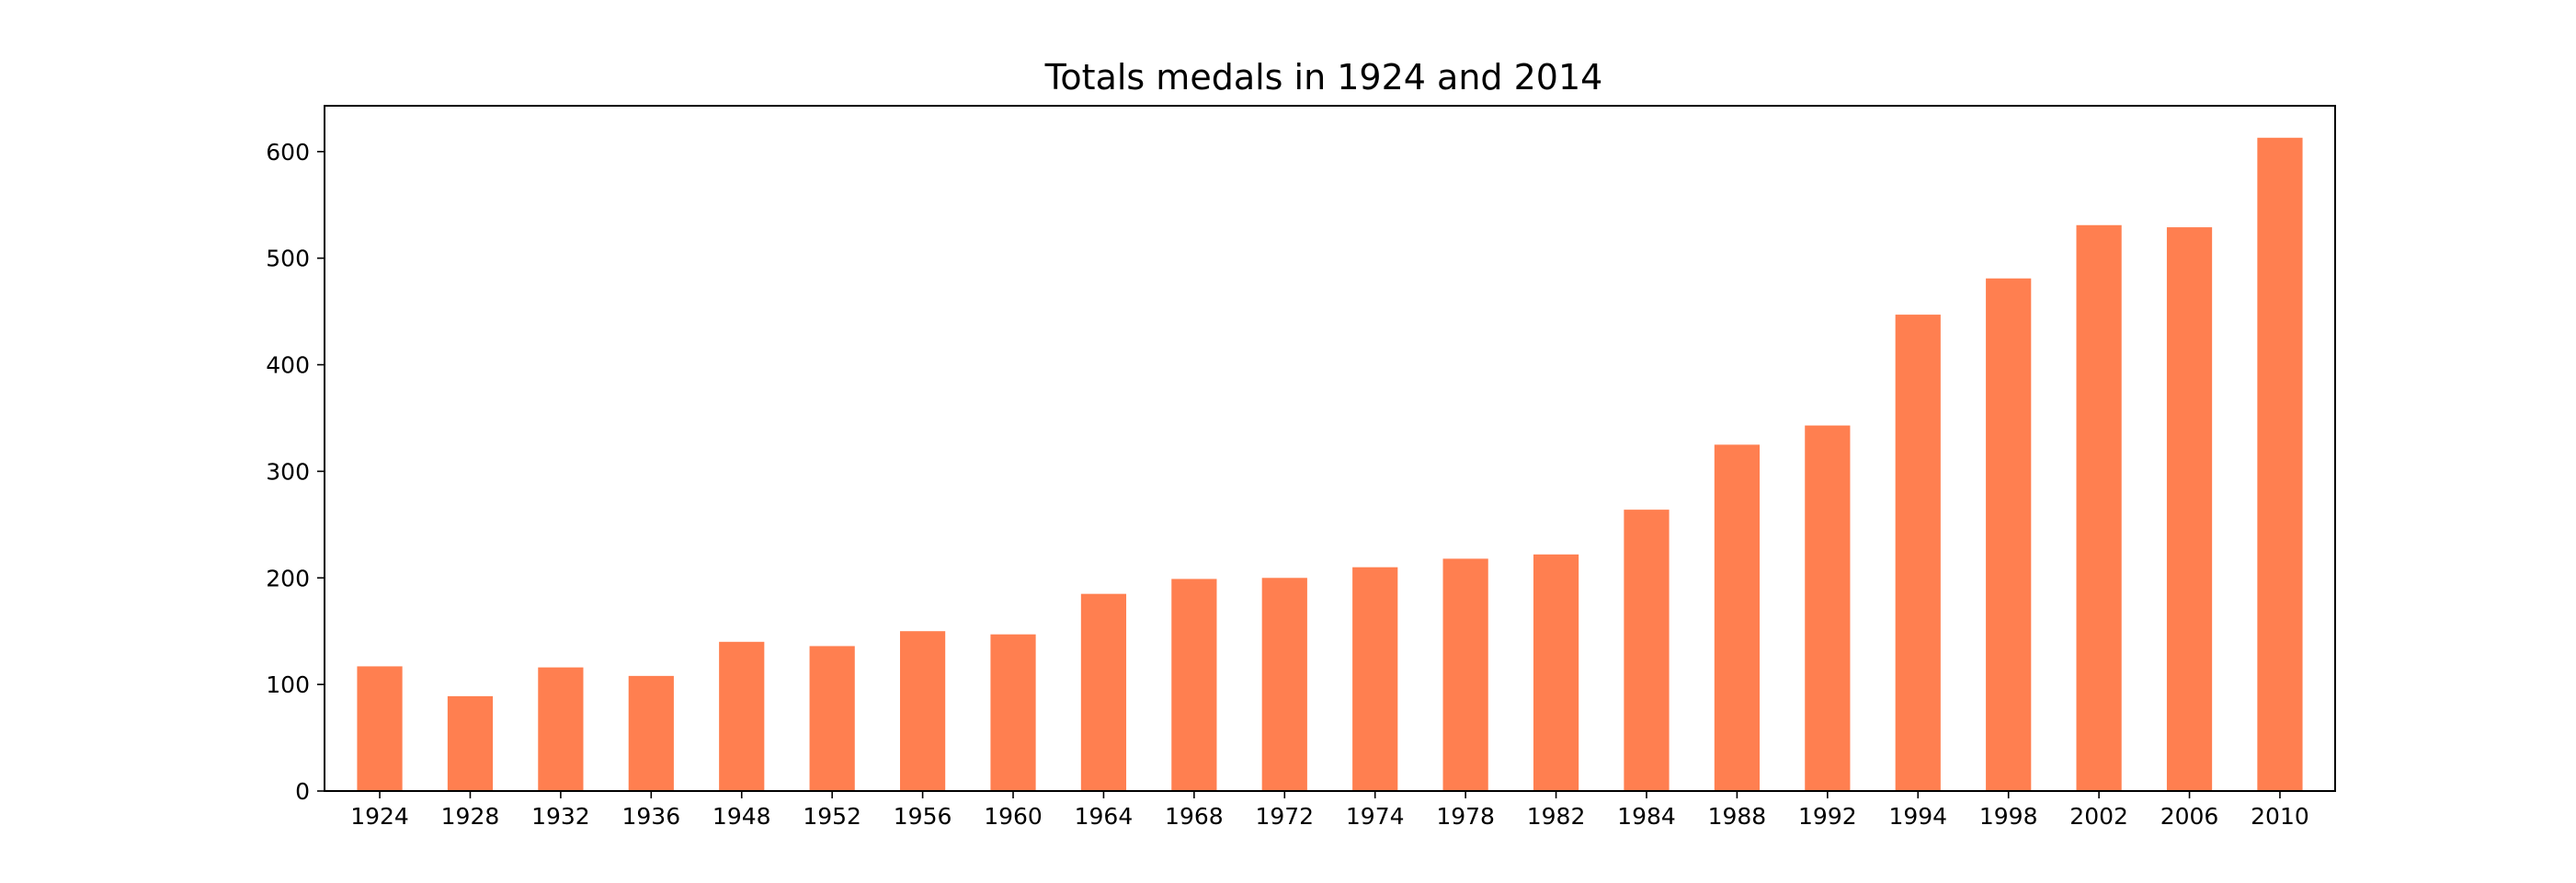  Describe the element at coordinates (2008, 816) in the screenshot. I see `x-tick-label: 1998` at that location.